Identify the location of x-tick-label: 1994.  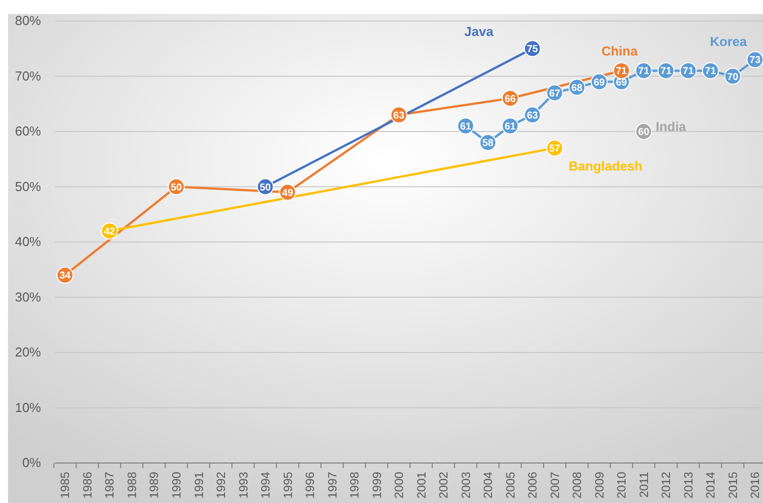
(265, 485).